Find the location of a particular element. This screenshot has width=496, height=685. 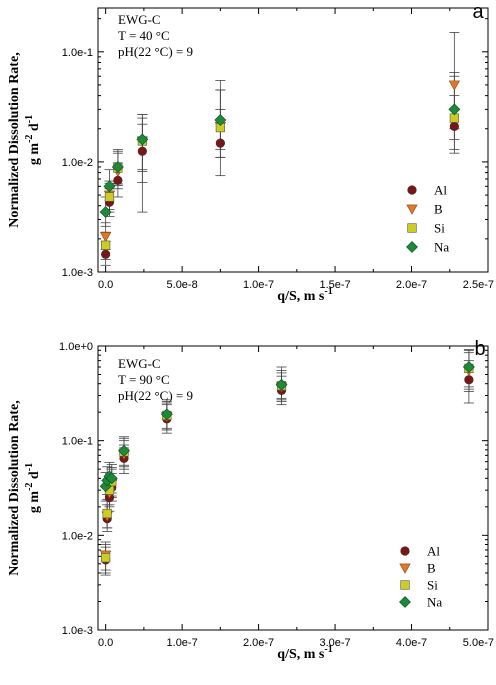

y-tick-label: 1.0e+0 is located at coordinates (76, 347).